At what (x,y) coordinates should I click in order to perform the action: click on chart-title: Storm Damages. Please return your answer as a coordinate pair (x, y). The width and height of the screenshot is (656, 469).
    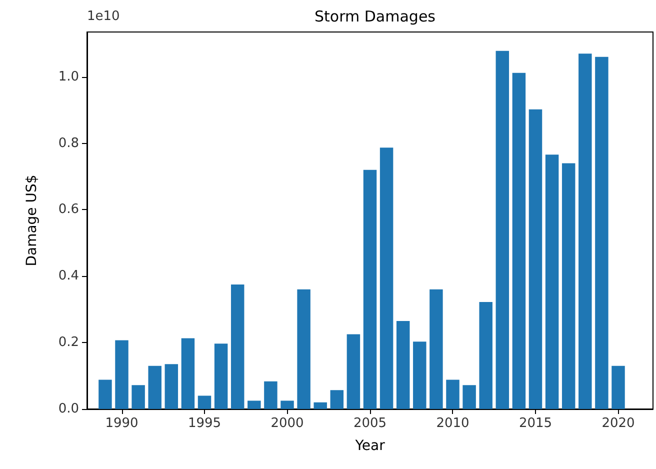
    Looking at the image, I should click on (375, 17).